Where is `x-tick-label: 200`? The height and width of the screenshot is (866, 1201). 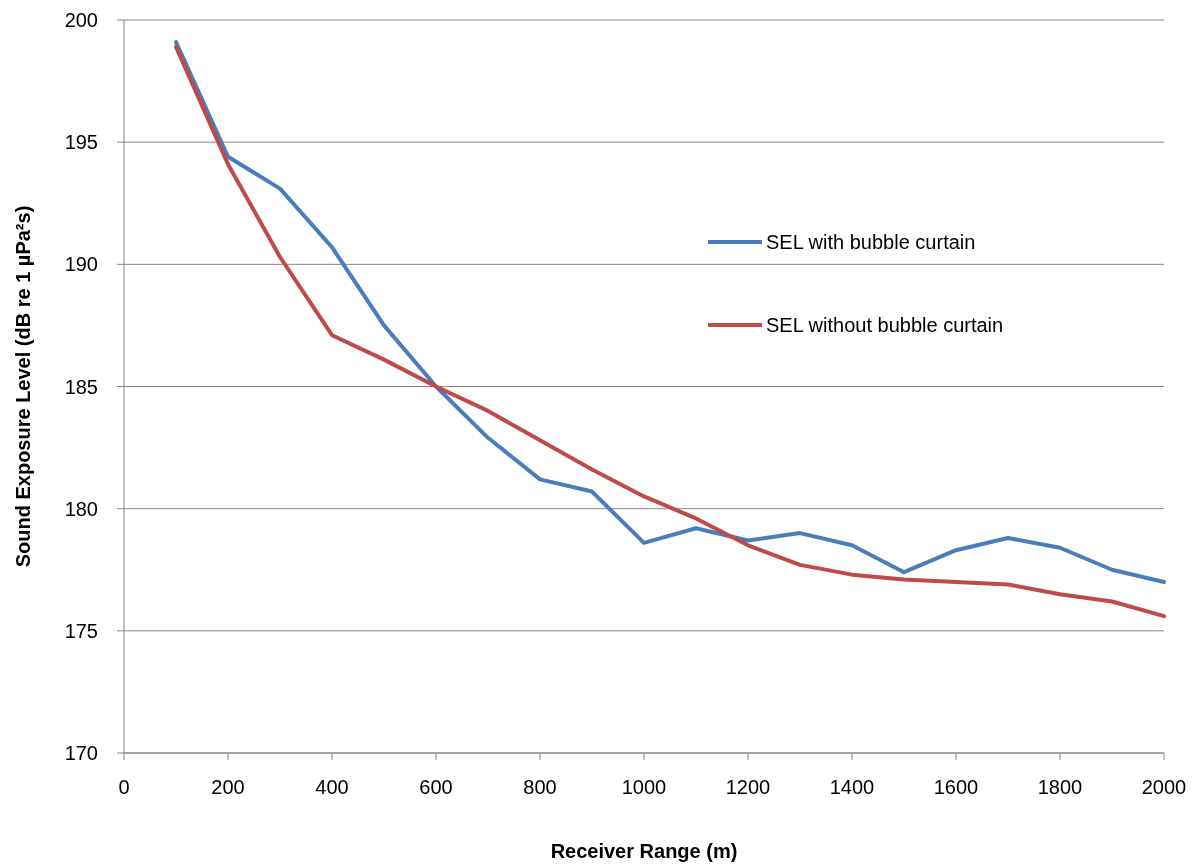 x-tick-label: 200 is located at coordinates (228, 787).